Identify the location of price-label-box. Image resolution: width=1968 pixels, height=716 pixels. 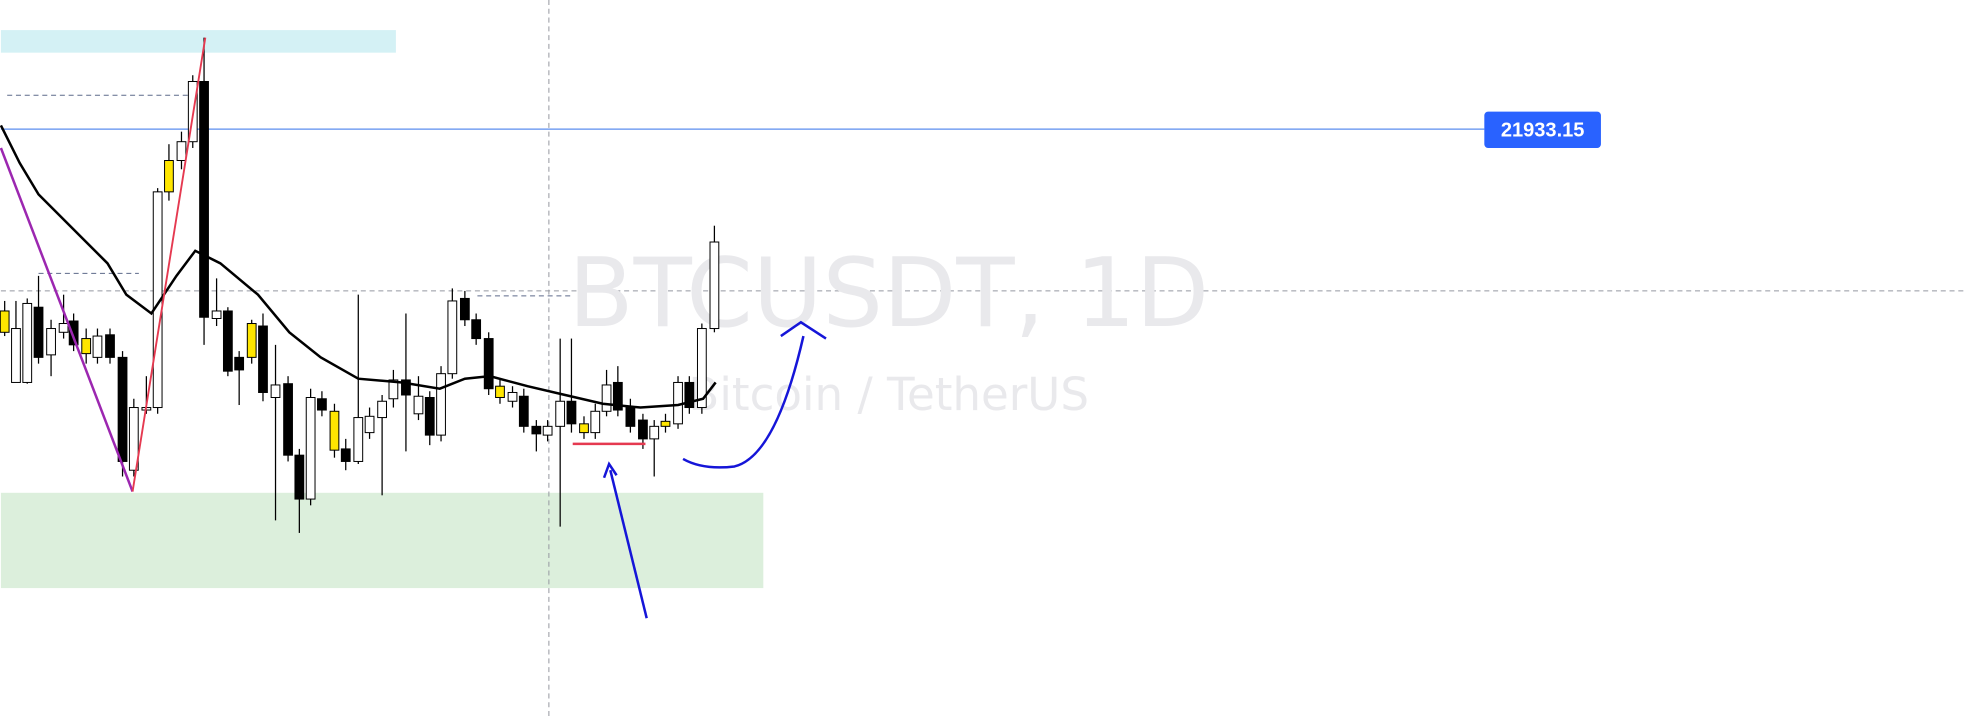
(1542, 129).